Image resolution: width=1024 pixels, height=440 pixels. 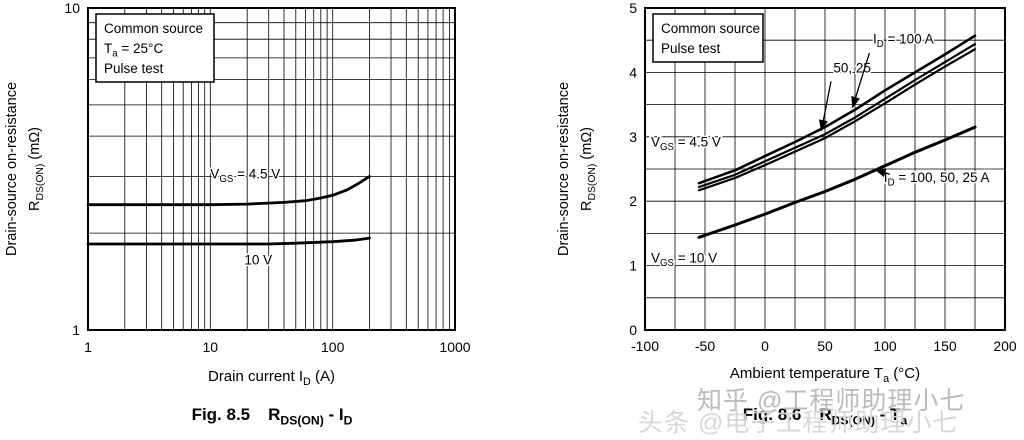 What do you see at coordinates (1005, 346) in the screenshot?
I see `svg-text: 200` at bounding box center [1005, 346].